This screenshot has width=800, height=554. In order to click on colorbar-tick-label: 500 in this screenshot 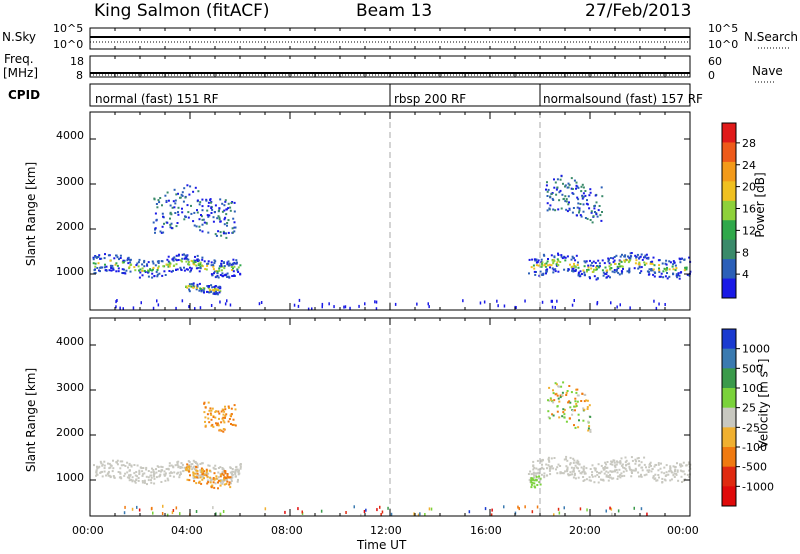, I will do `click(752, 368)`.